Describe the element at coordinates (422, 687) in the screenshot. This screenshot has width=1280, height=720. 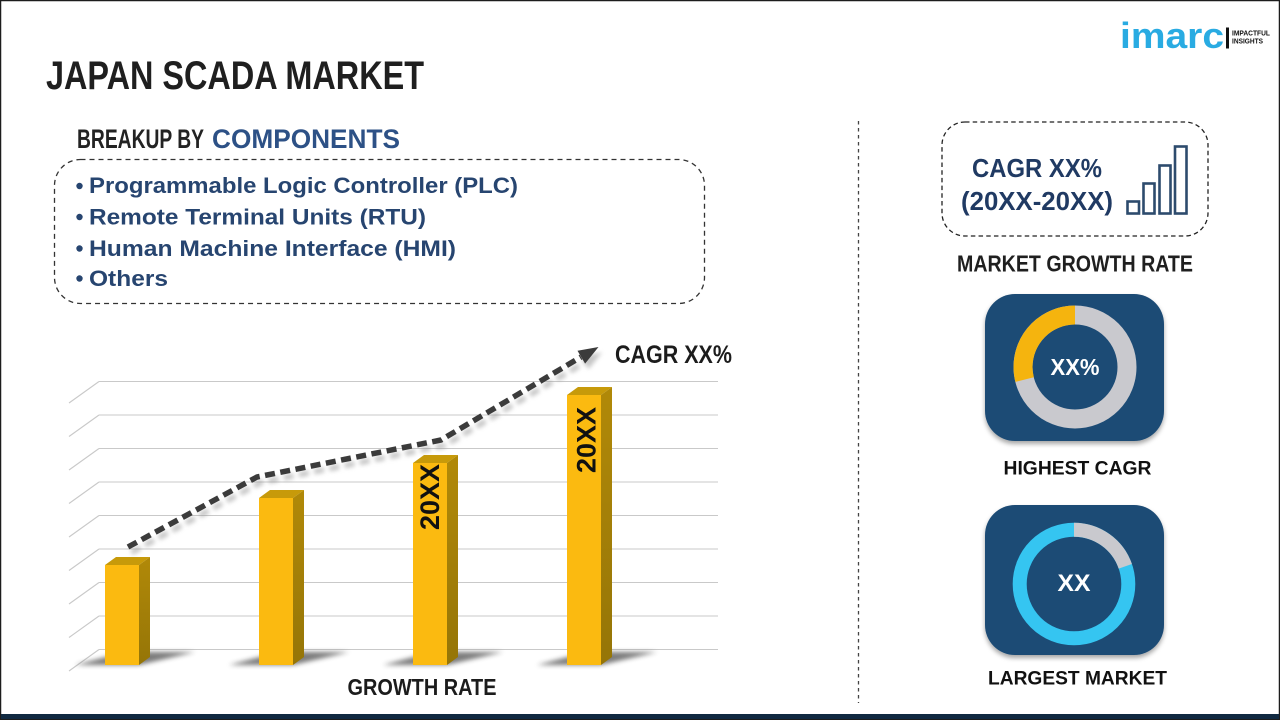
I see `svg-text: GROWTH RATE` at that location.